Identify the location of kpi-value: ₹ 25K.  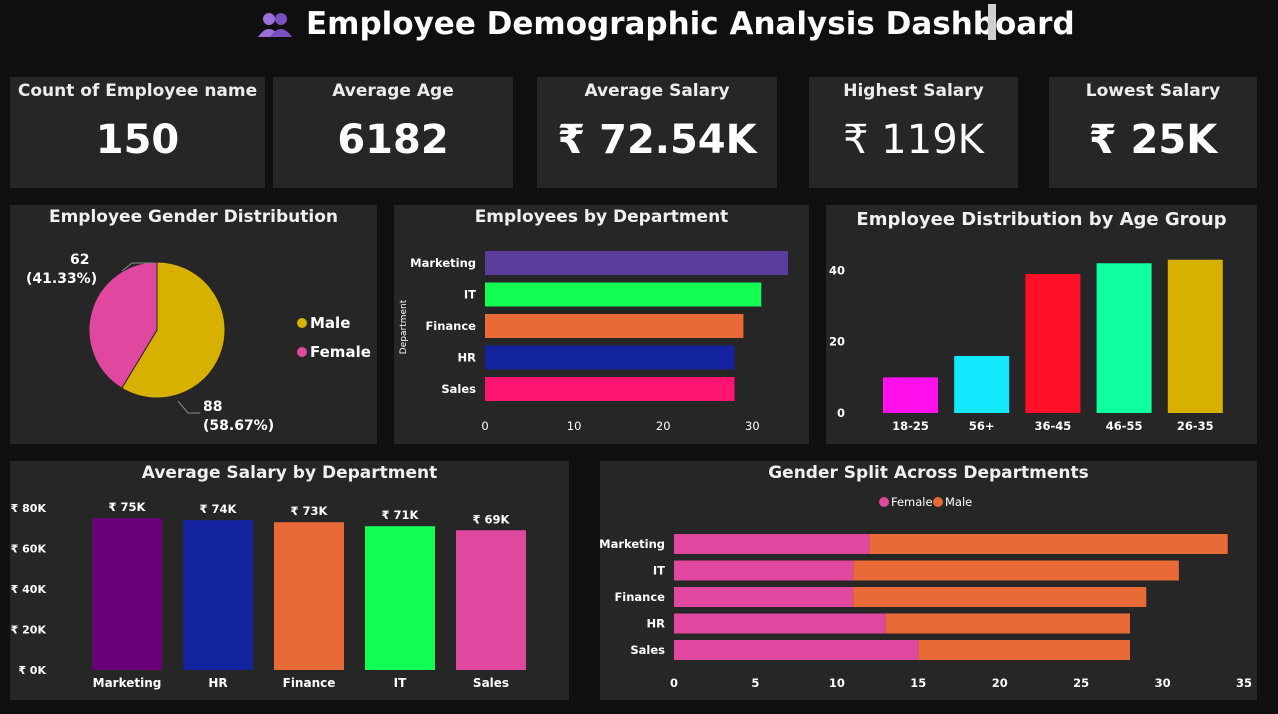
(1153, 140).